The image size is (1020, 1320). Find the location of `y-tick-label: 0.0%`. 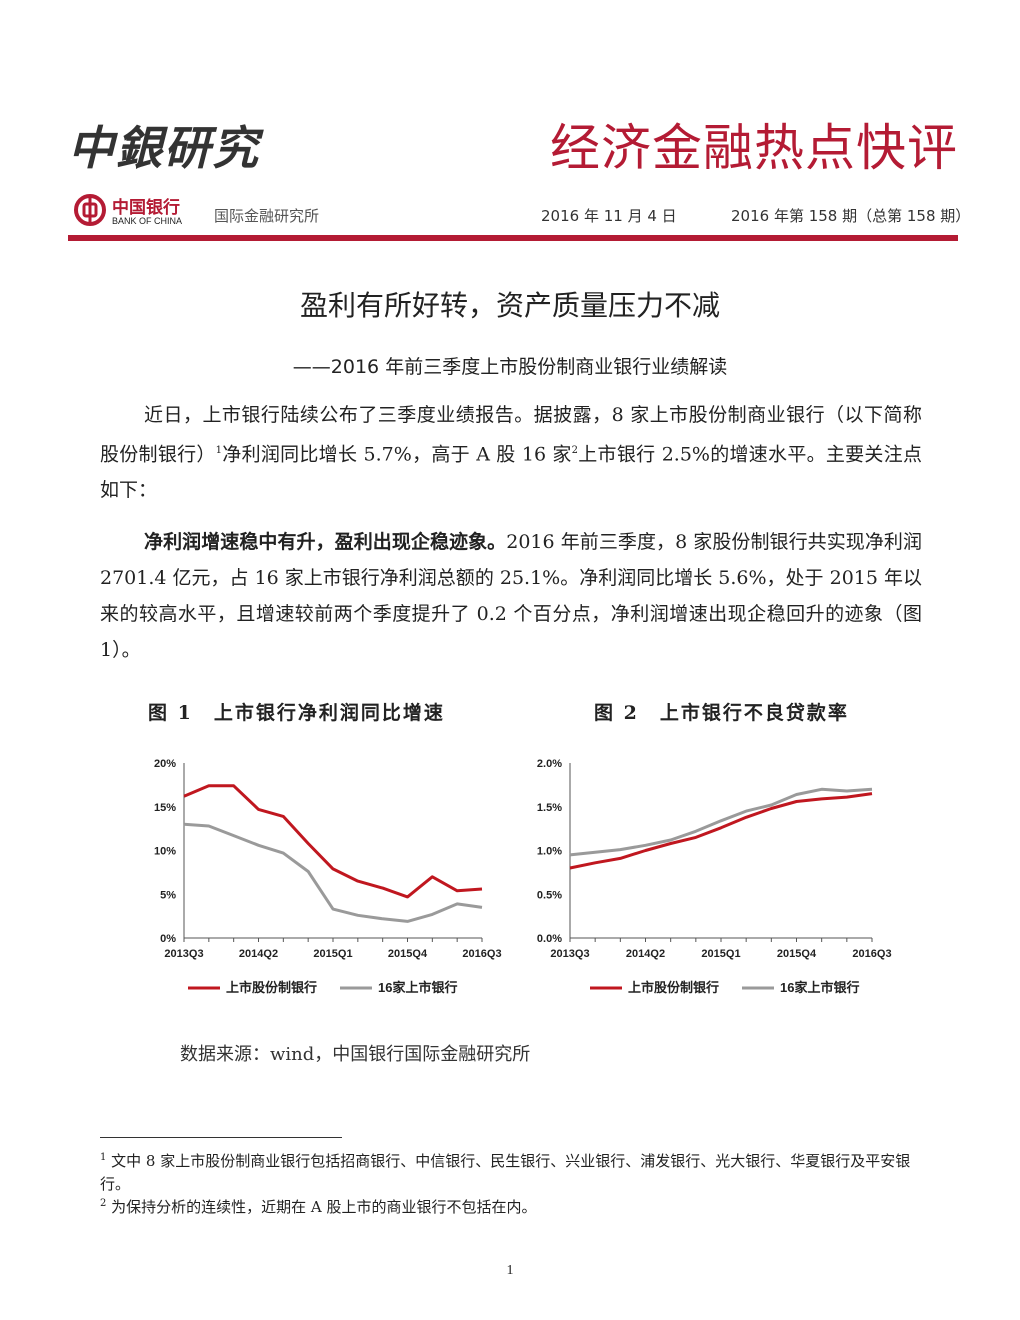

y-tick-label: 0.0% is located at coordinates (549, 939).